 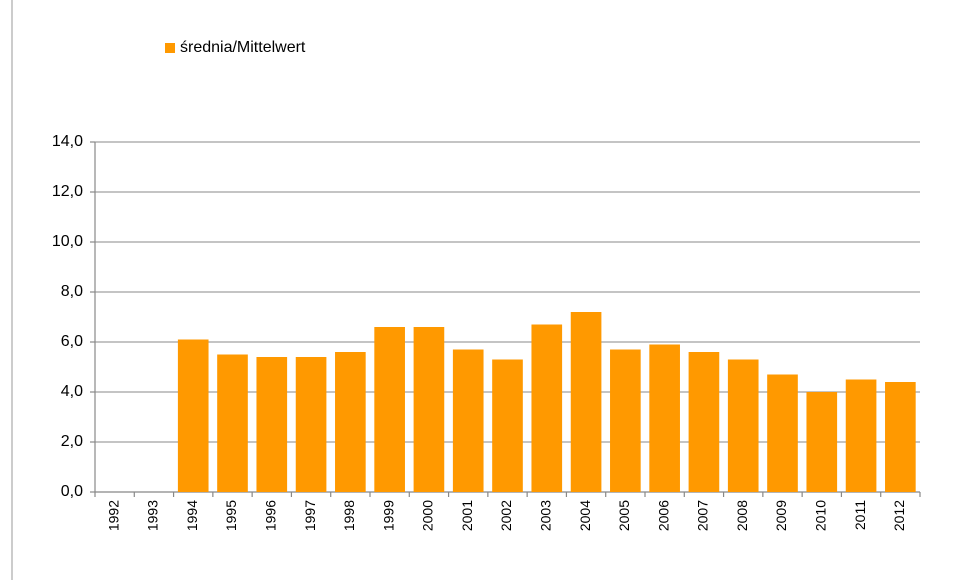 What do you see at coordinates (67, 141) in the screenshot?
I see `y-tick-label: 14,0` at bounding box center [67, 141].